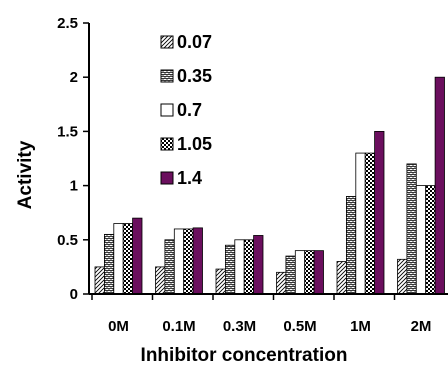  What do you see at coordinates (402, 276) in the screenshot?
I see `bar-2M-0.07` at bounding box center [402, 276].